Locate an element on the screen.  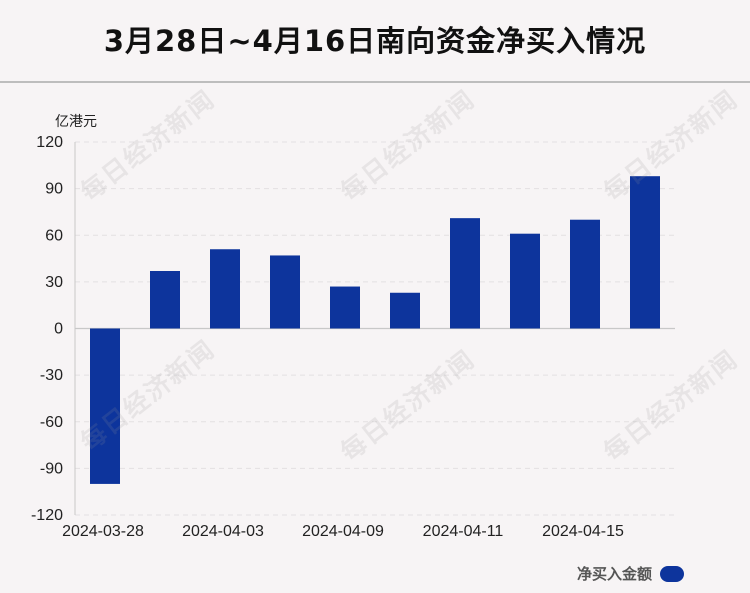
legend-label: 净买入金额 is located at coordinates (614, 574).